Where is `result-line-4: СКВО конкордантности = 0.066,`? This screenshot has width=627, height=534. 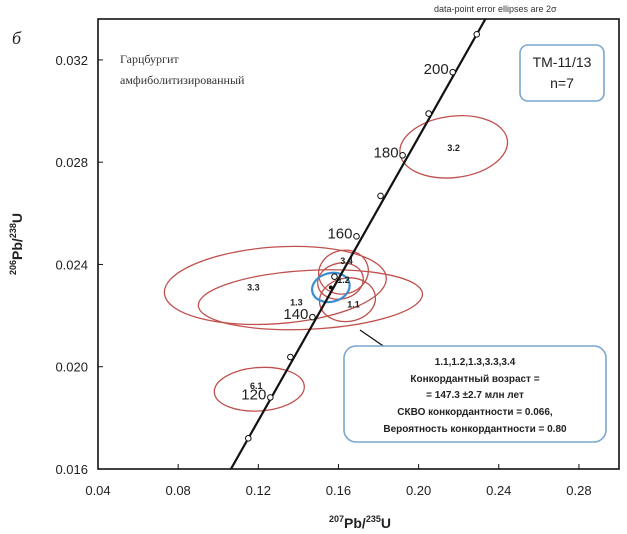 result-line-4: СКВО конкордантности = 0.066, is located at coordinates (475, 412).